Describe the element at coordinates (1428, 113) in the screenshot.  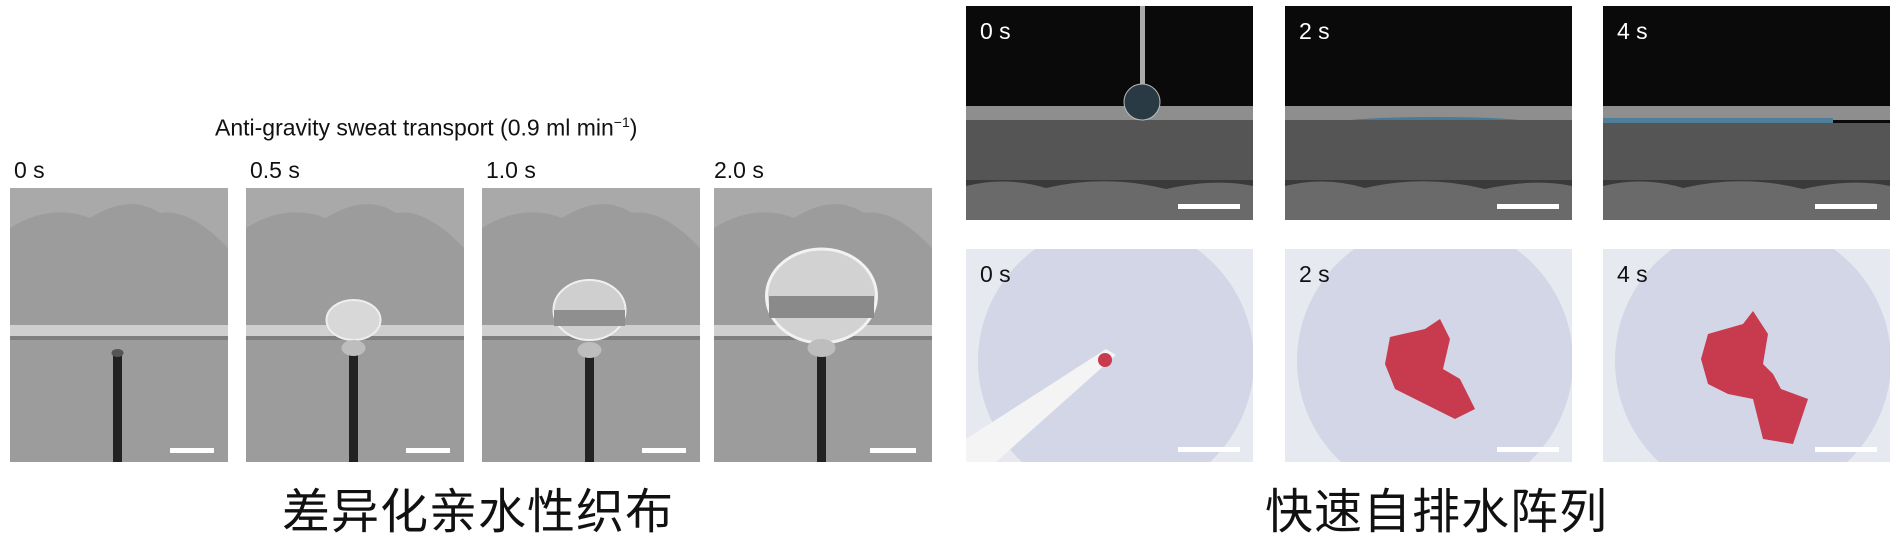
I see `side-frame-1: 2 s` at that location.